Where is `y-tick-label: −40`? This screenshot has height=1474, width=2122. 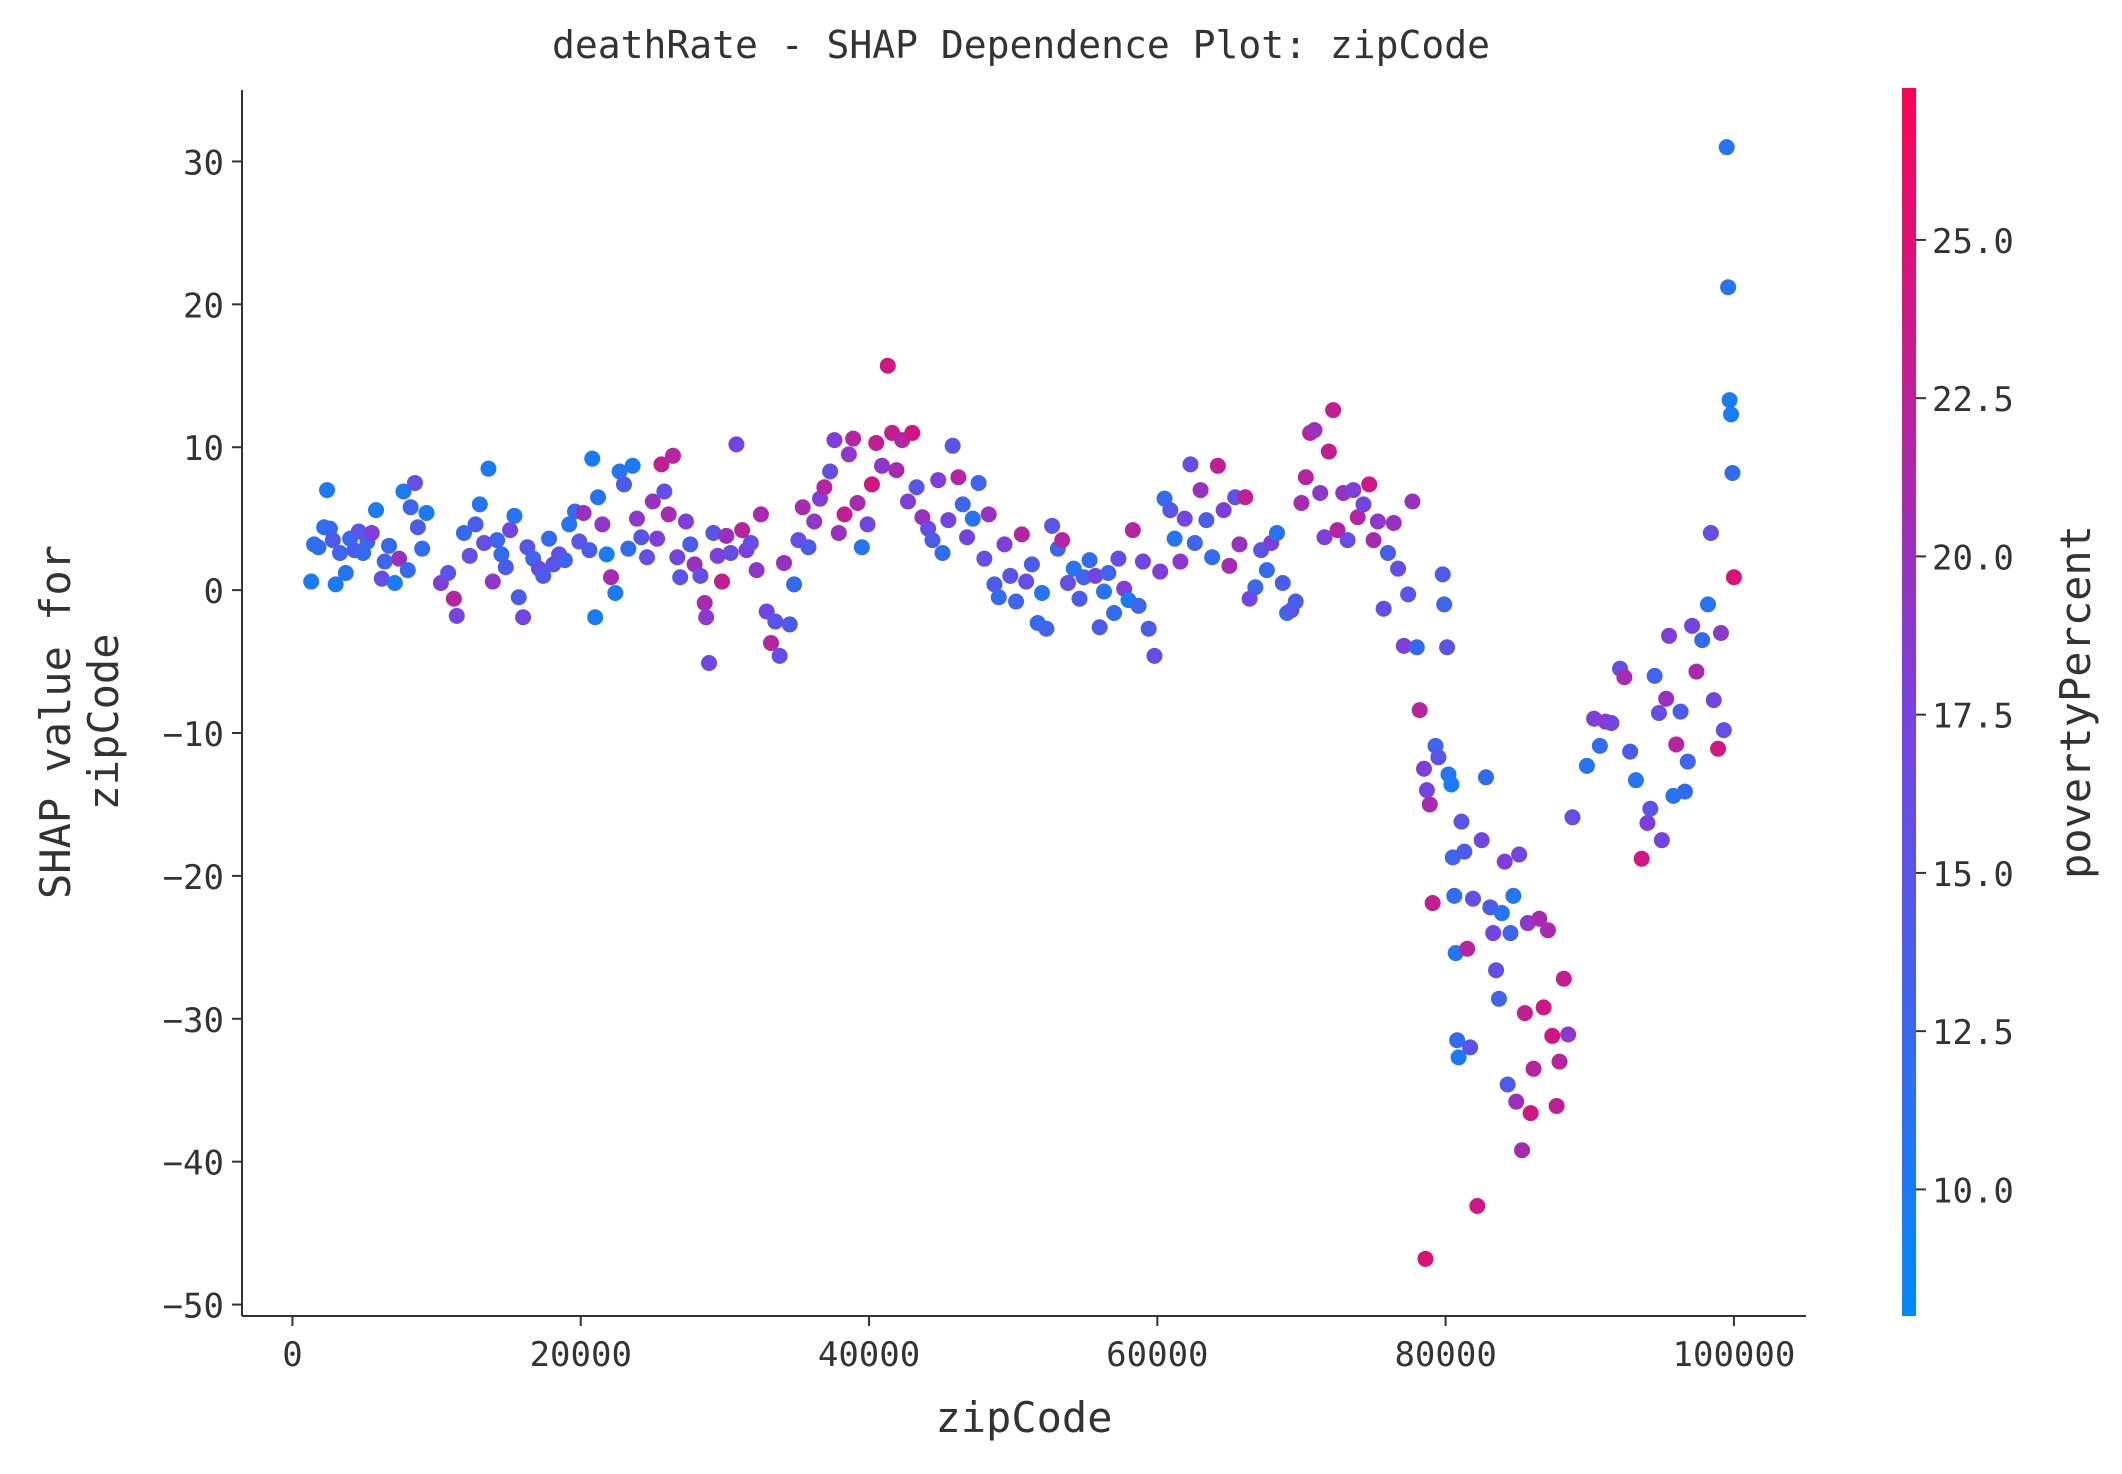
y-tick-label: −40 is located at coordinates (193, 1164).